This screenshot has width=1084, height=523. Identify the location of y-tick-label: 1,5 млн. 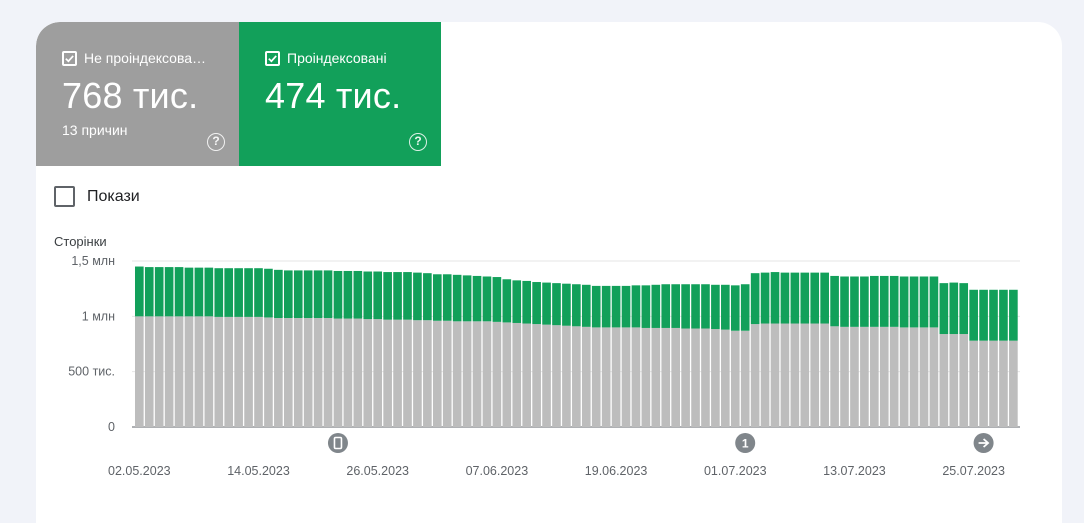
(93, 261).